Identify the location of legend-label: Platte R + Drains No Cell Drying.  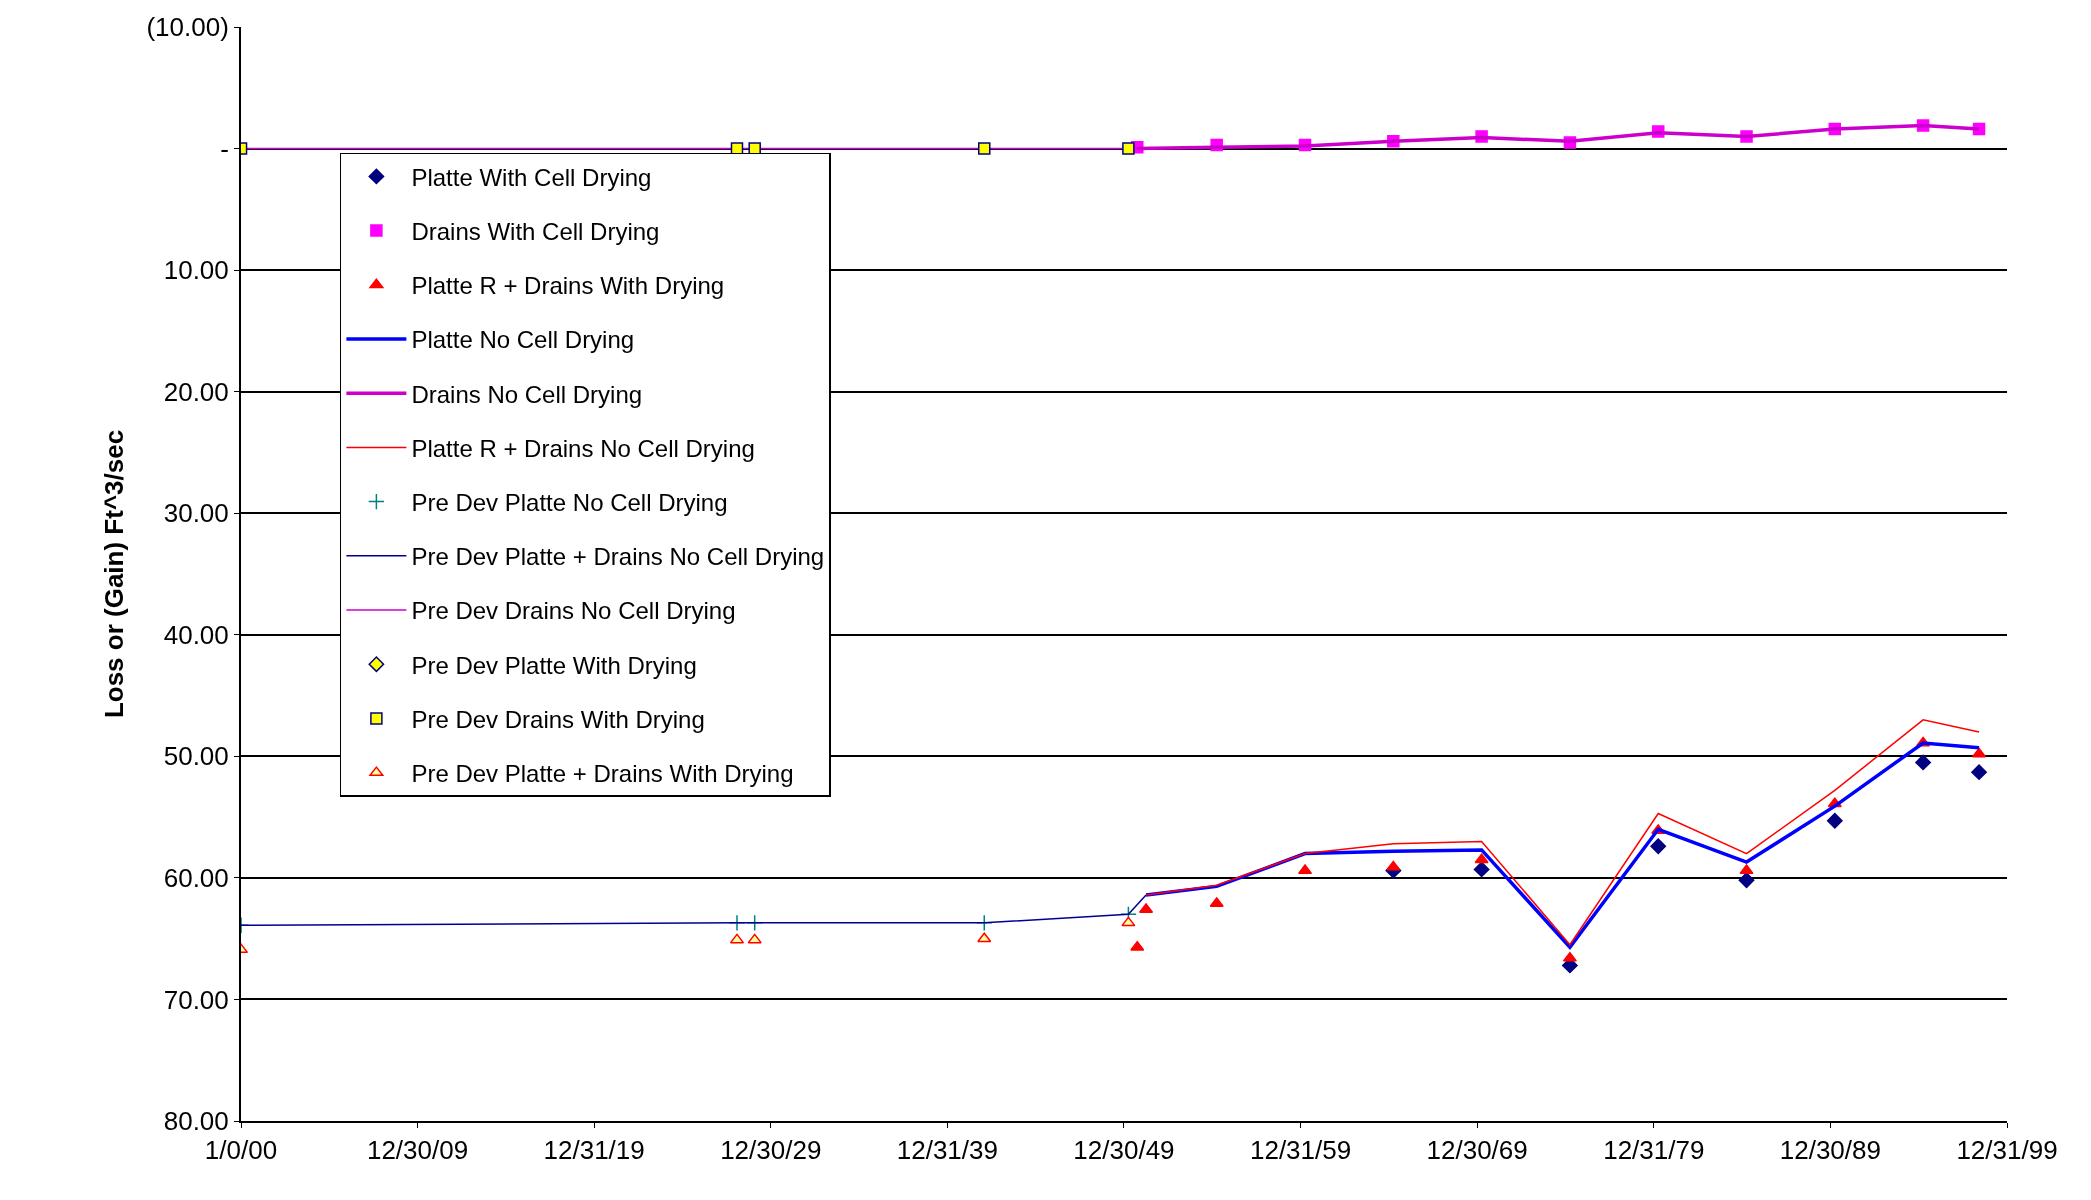
(583, 448).